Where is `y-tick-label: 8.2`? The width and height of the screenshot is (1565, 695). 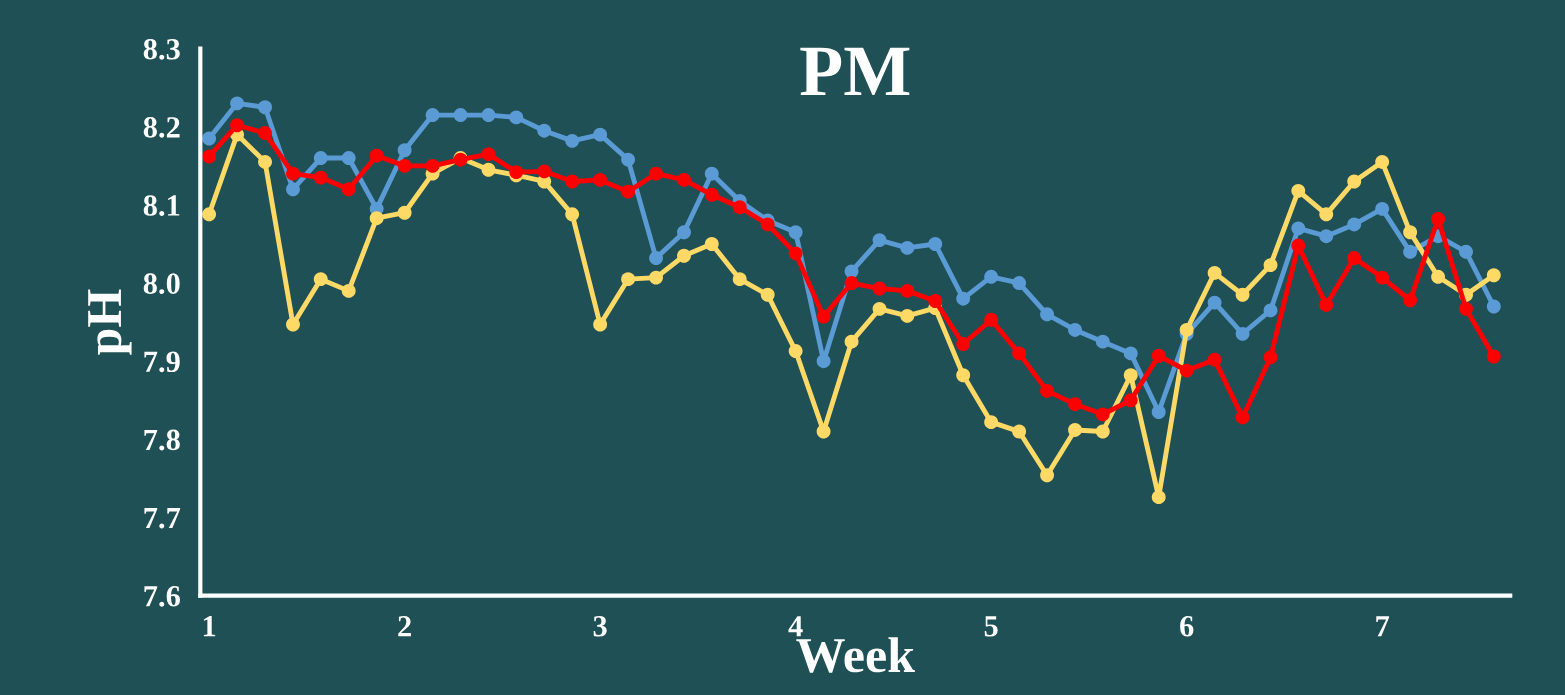
y-tick-label: 8.2 is located at coordinates (161, 127).